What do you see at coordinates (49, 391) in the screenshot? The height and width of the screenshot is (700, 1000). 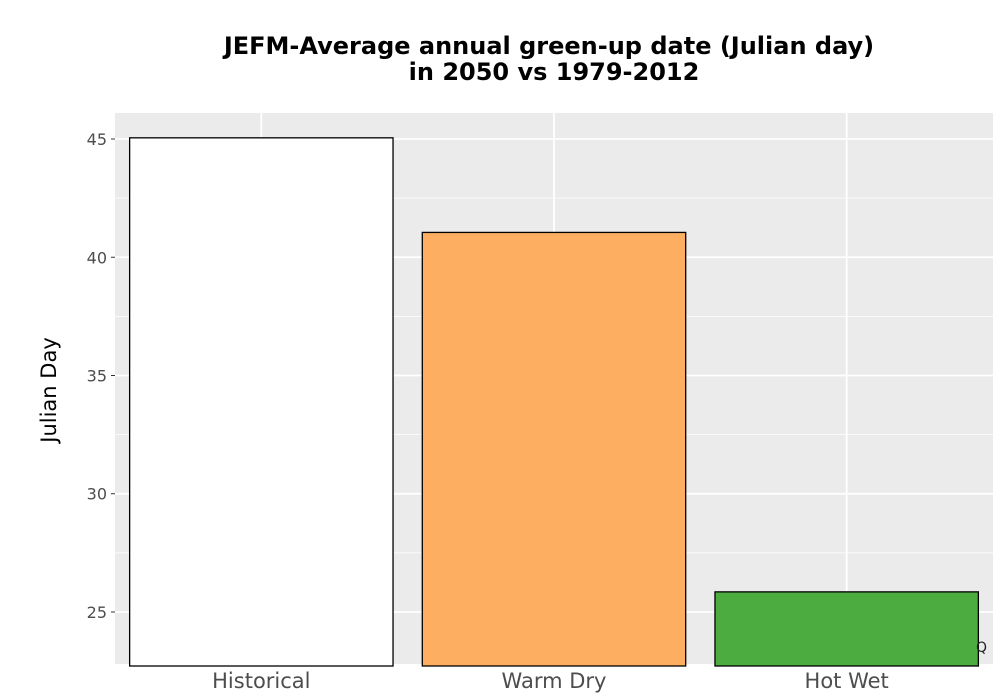 I see `y-axis-title: Julian Day` at bounding box center [49, 391].